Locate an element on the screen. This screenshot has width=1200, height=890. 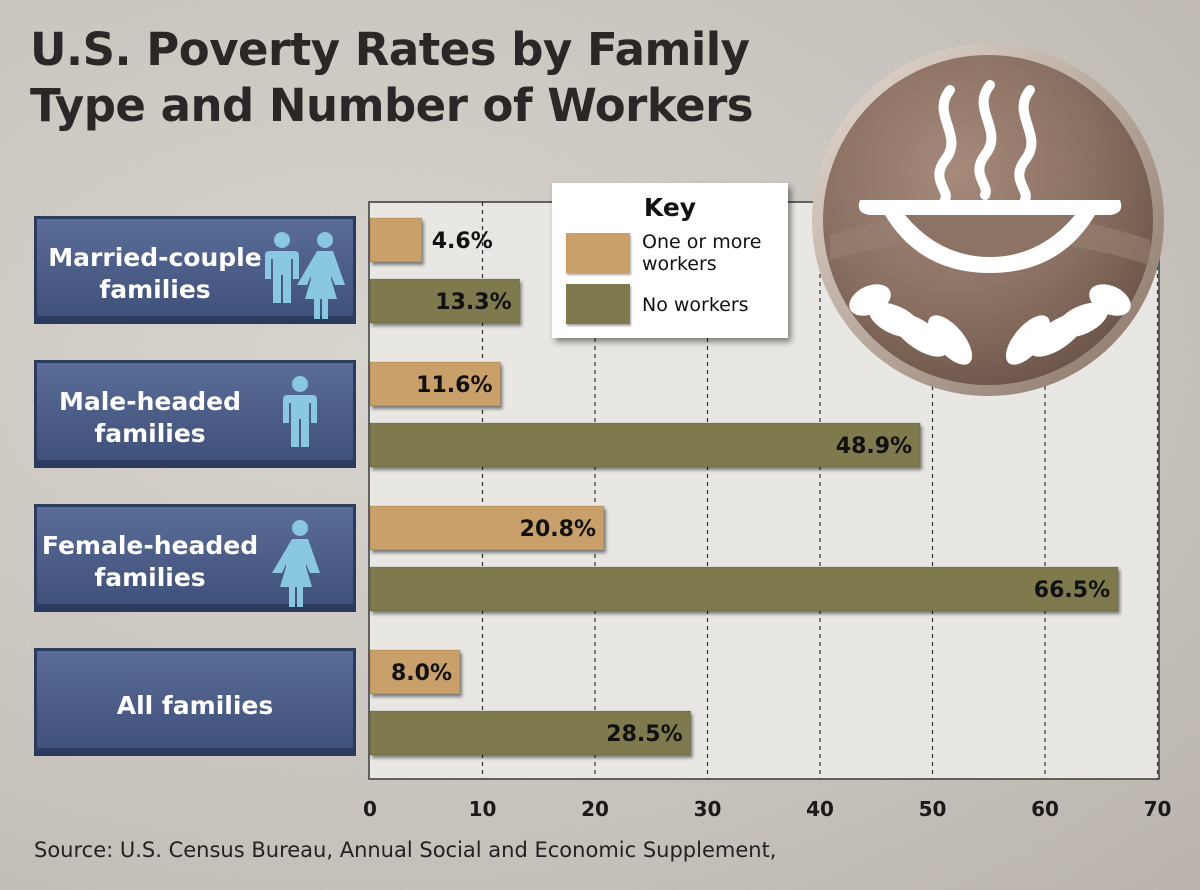
category-label-line1: Male-headed is located at coordinates (150, 401).